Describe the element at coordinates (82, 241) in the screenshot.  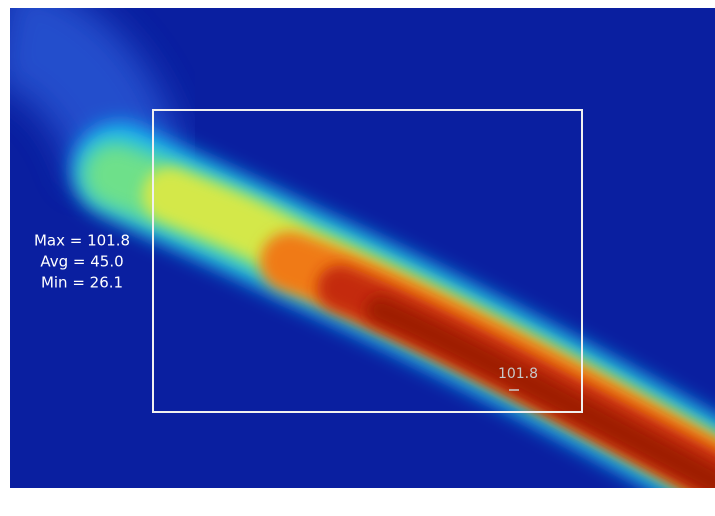
I see `stat-max: Max = 101.8` at that location.